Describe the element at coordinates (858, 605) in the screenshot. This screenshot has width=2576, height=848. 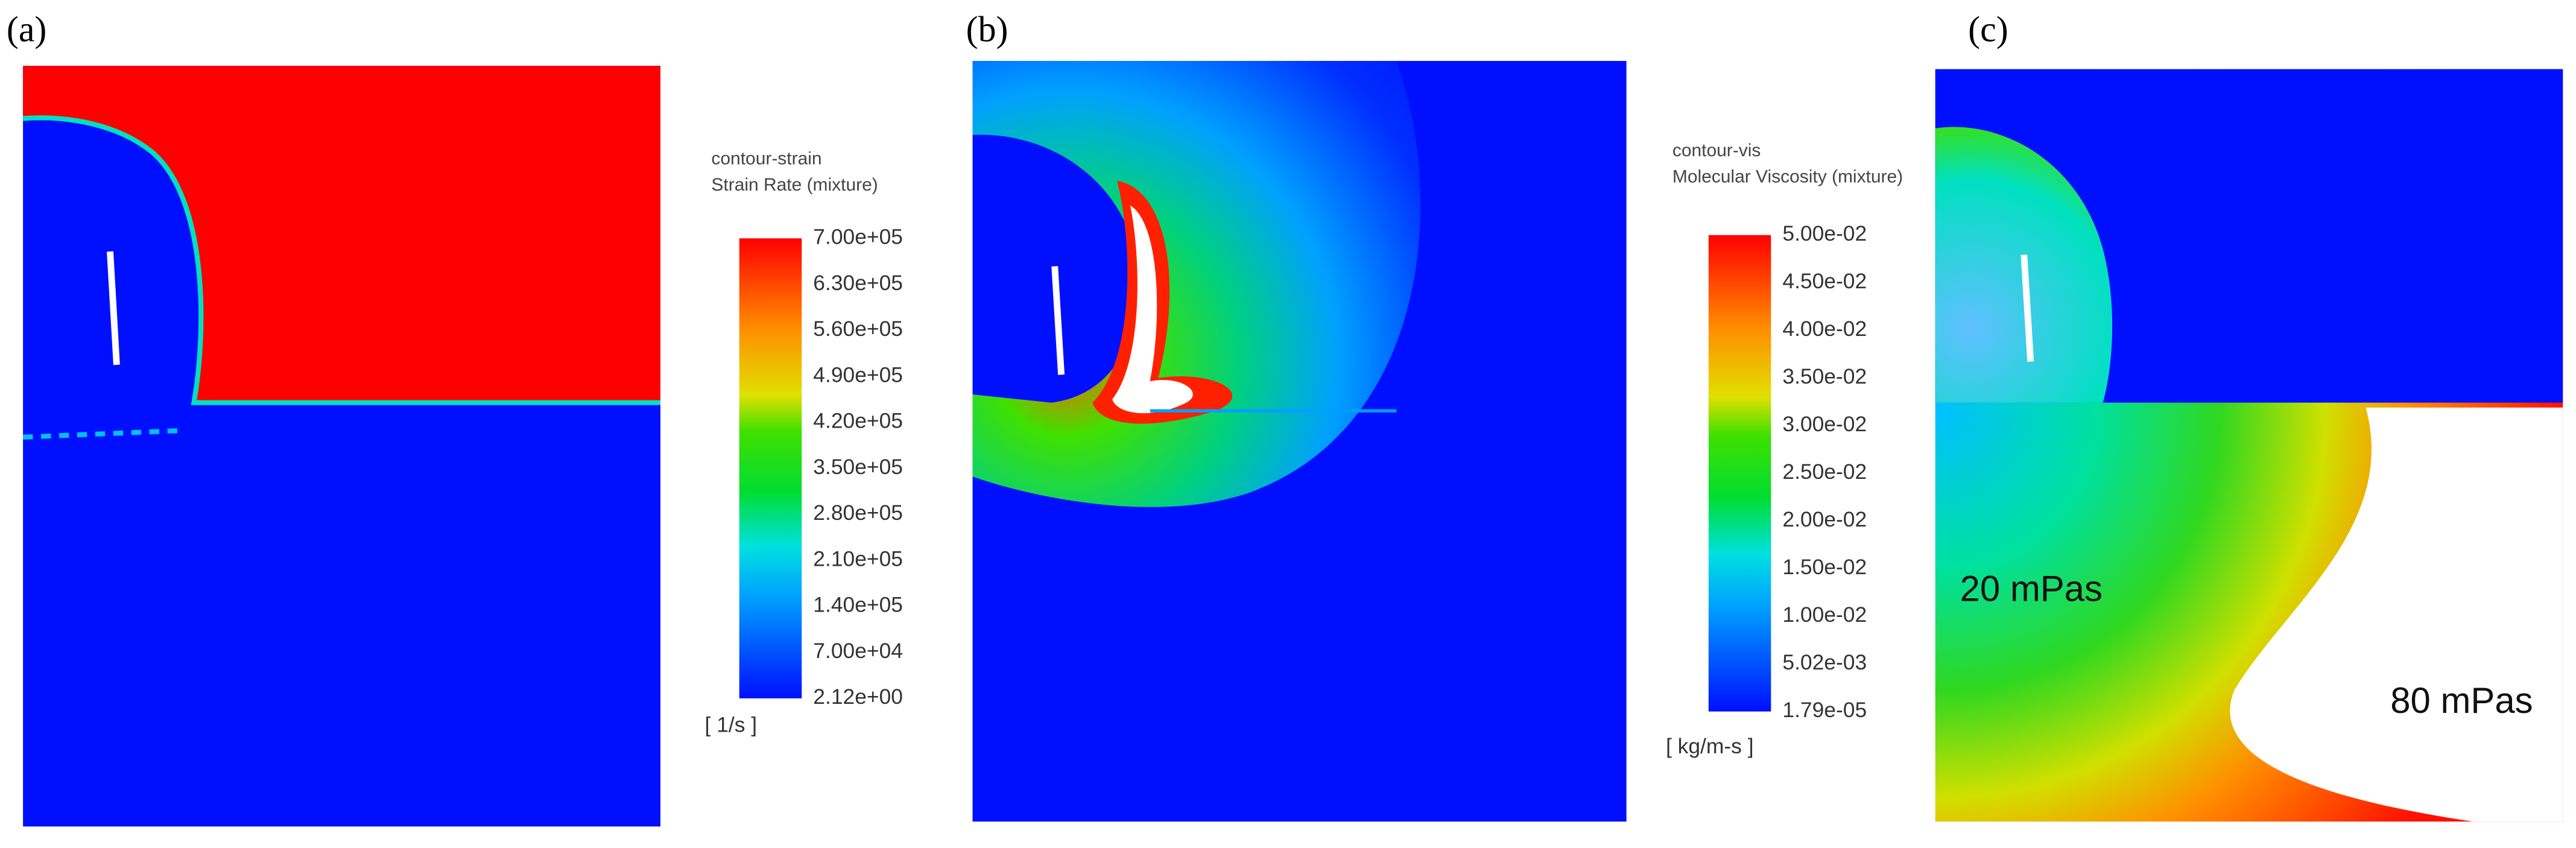
I see `colorbar-tick-label: 1.40e+05` at that location.